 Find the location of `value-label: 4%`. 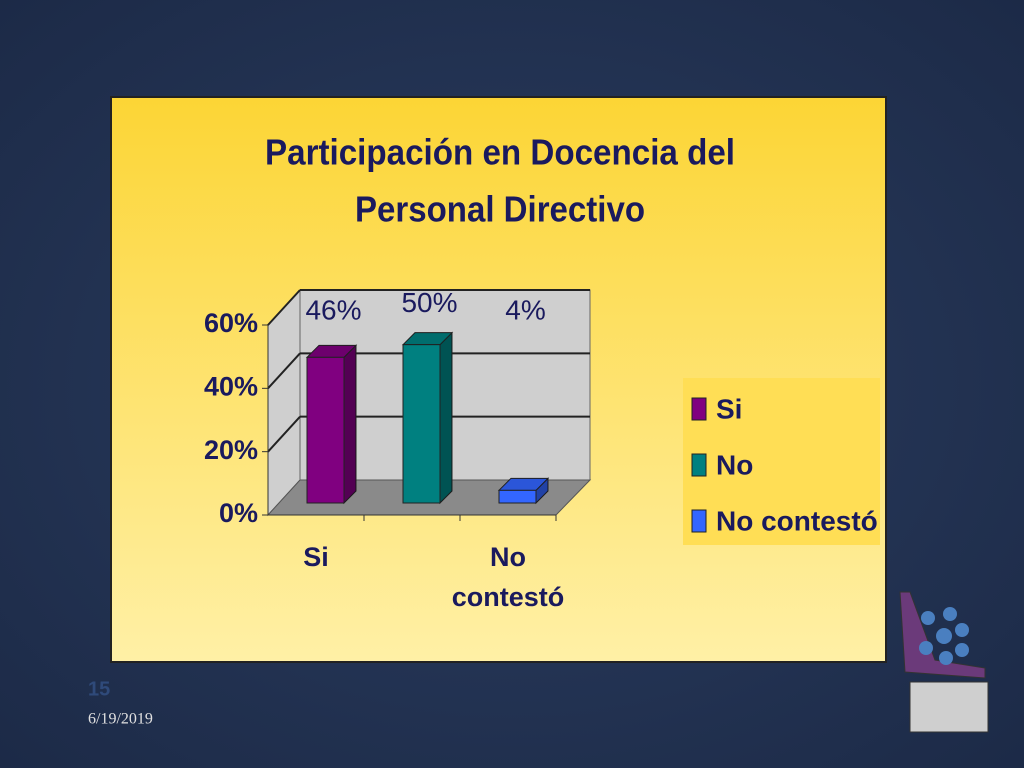

value-label: 4% is located at coordinates (525, 309).